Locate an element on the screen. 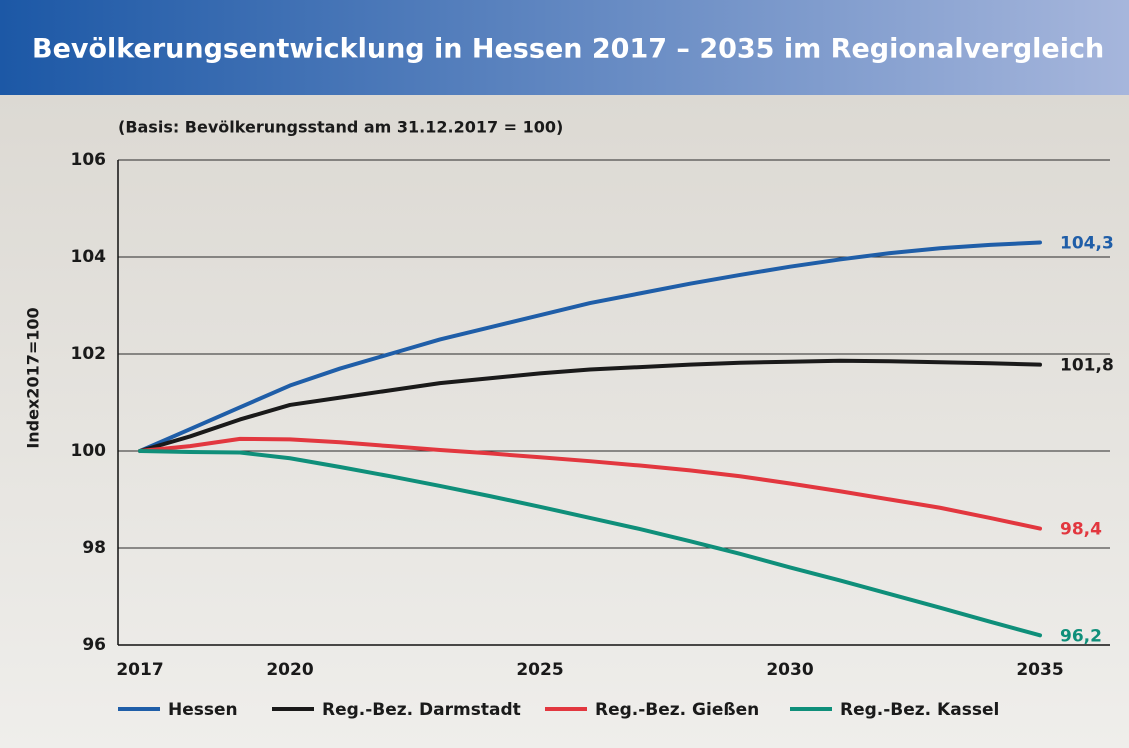  value-label: 101,8 is located at coordinates (1087, 366).